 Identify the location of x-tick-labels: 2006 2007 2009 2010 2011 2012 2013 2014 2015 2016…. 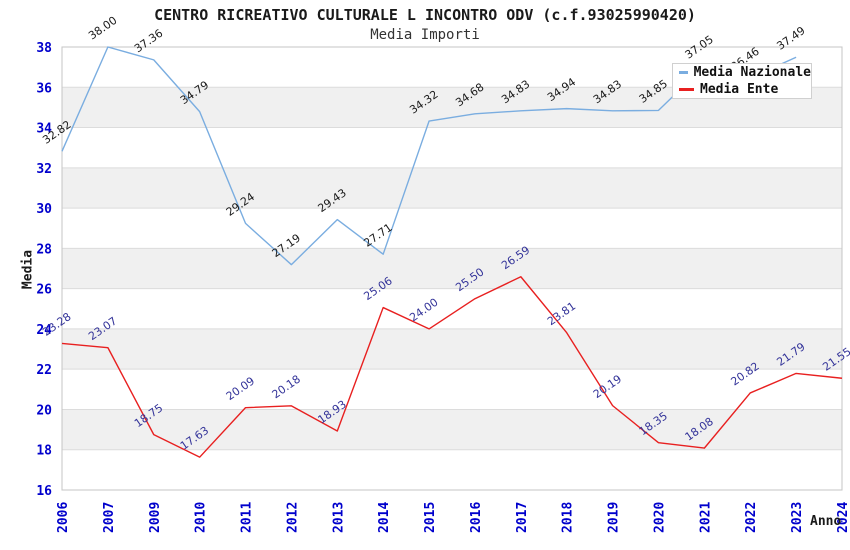
(453, 517).